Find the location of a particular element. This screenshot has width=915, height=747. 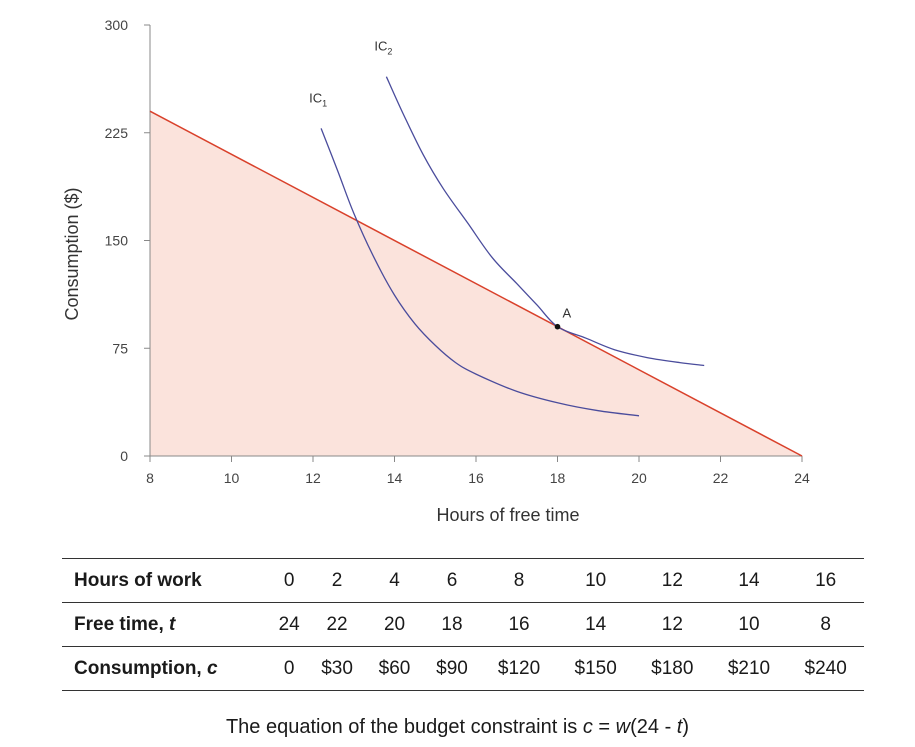

indifference-curve-label-1: IC1 is located at coordinates (318, 99).